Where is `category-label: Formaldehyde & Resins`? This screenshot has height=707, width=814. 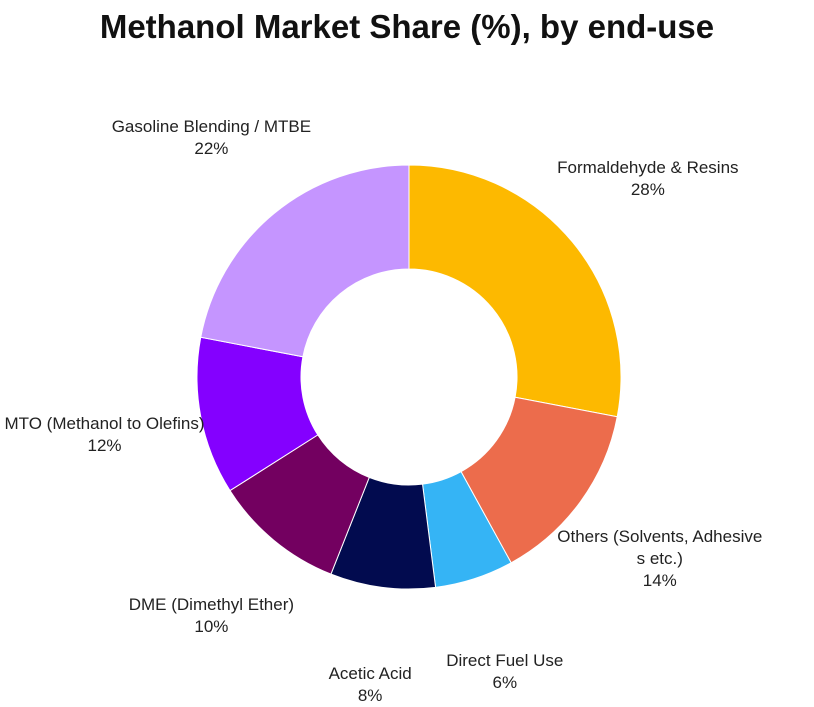
category-label: Formaldehyde & Resins is located at coordinates (648, 168).